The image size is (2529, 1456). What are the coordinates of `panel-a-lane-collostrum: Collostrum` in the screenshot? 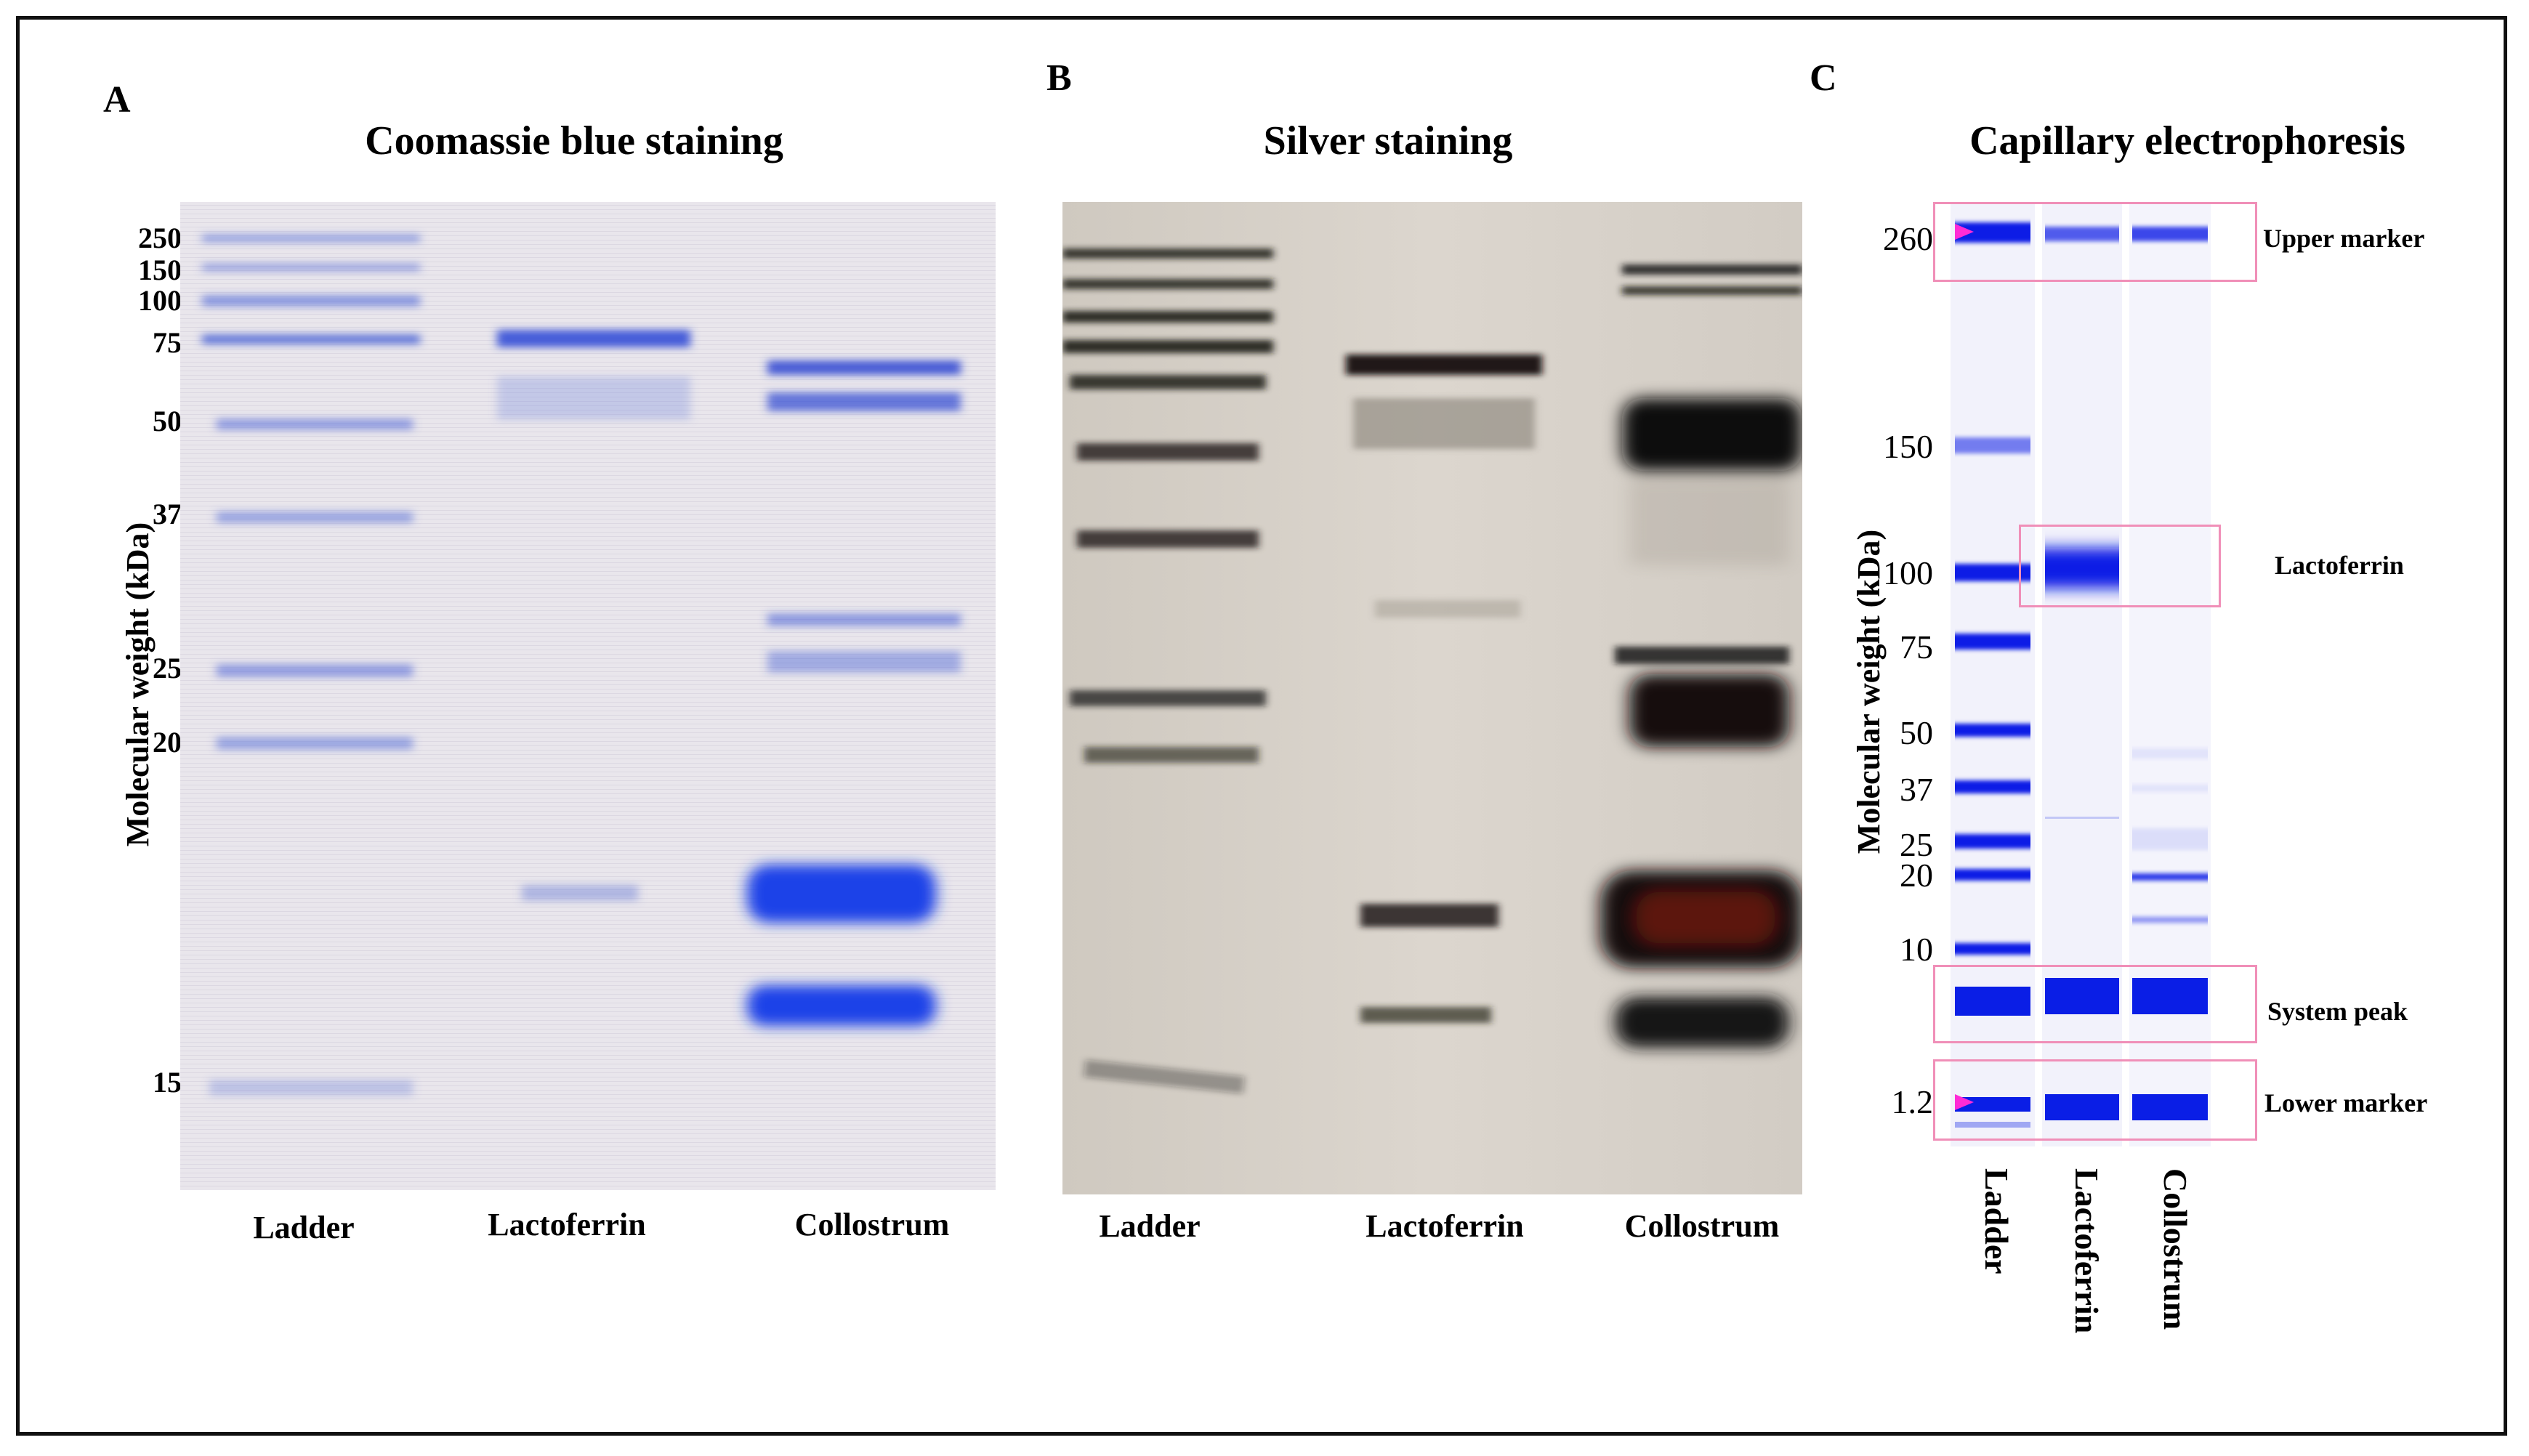 It's located at (872, 1224).